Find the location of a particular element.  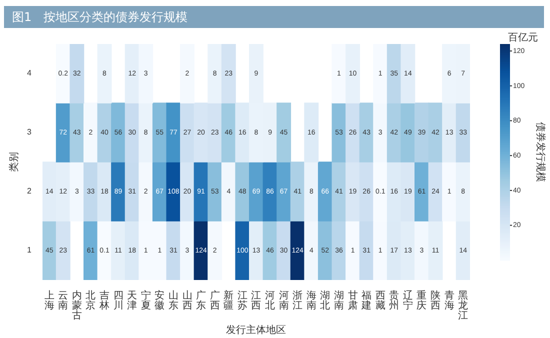

x-tick-label: 上海 is located at coordinates (49, 301).